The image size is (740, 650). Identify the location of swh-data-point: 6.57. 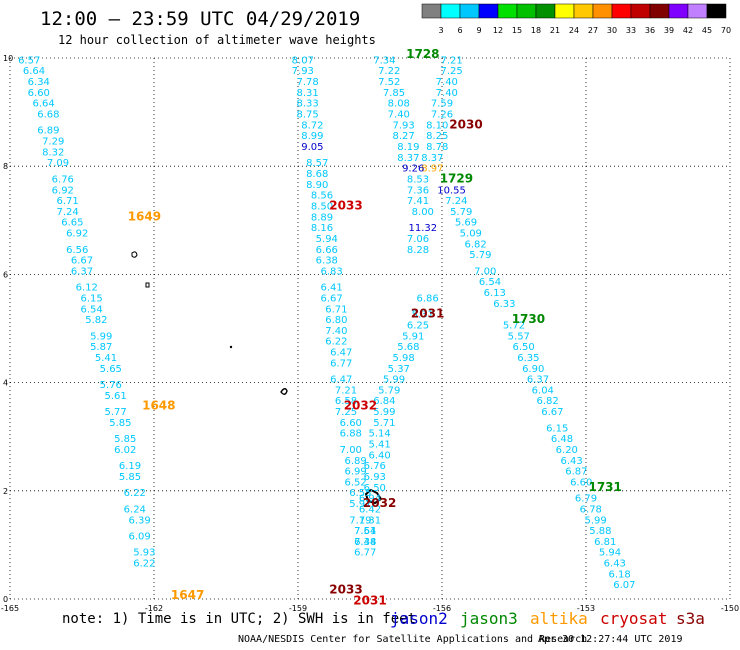
(29, 60).